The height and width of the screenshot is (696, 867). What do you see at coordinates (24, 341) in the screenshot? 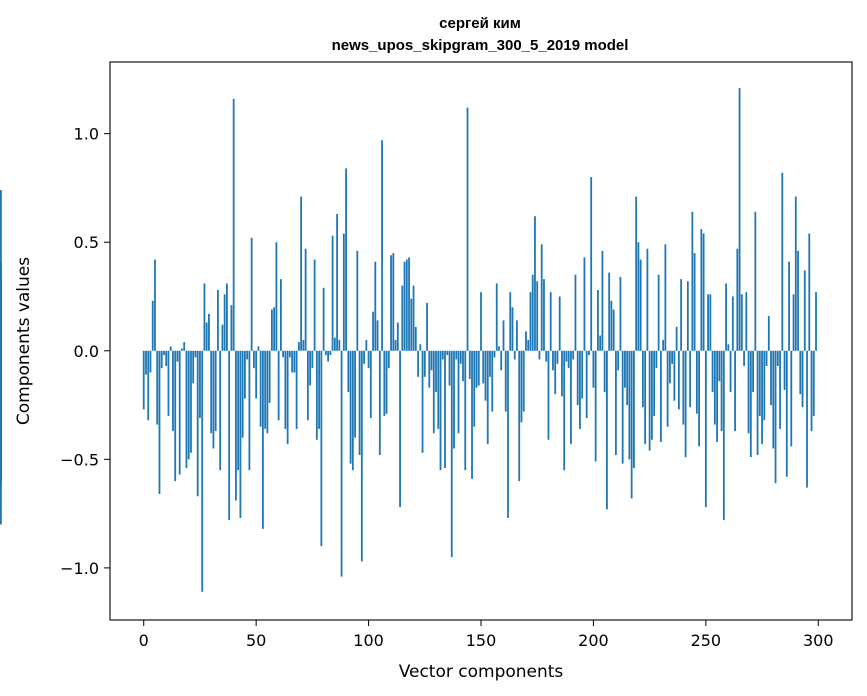
I see `y-axis-label: Components values` at bounding box center [24, 341].